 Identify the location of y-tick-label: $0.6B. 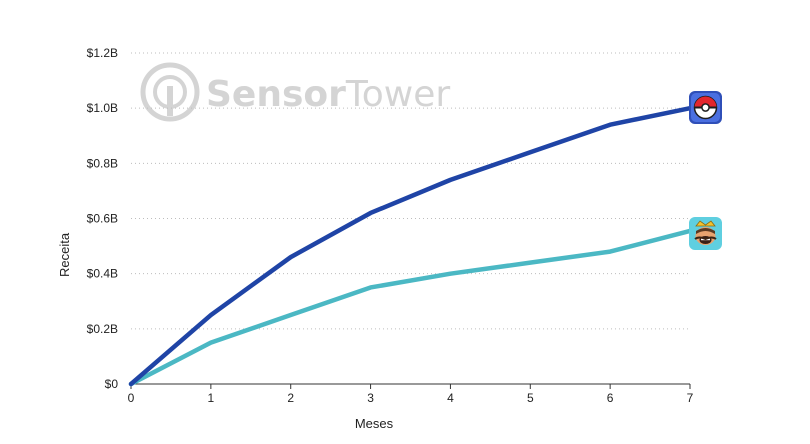
(102, 219).